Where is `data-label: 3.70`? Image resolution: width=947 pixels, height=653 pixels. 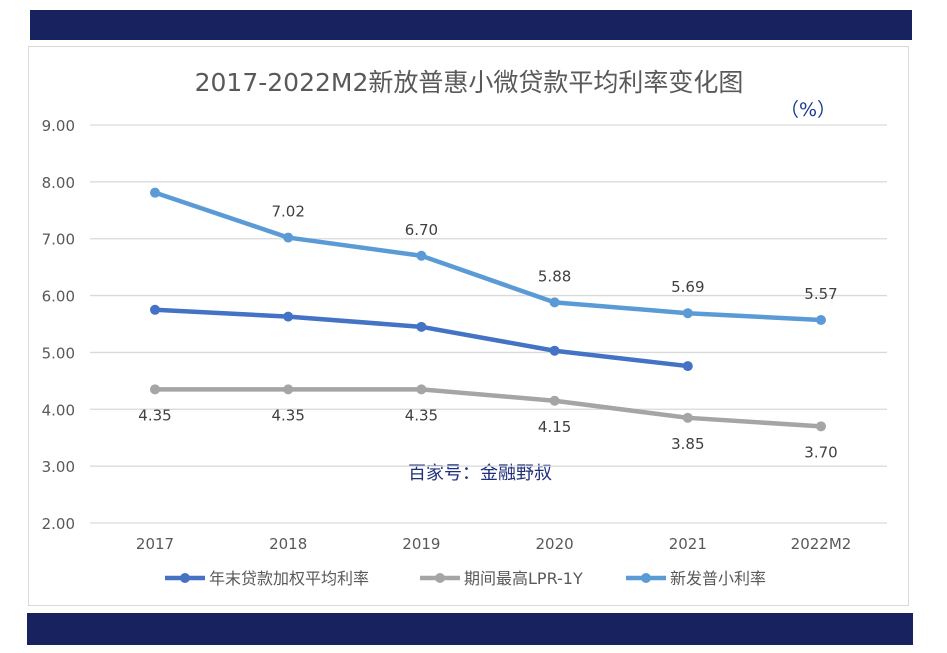 data-label: 3.70 is located at coordinates (820, 452).